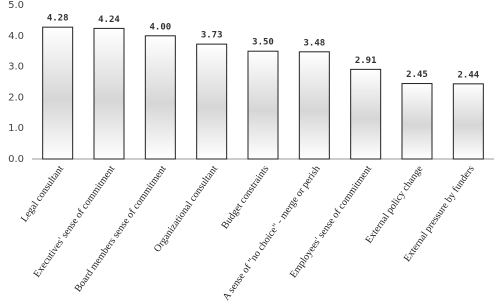 The height and width of the screenshot is (301, 500). I want to click on x-tick-label: External policy change, so click(394, 204).